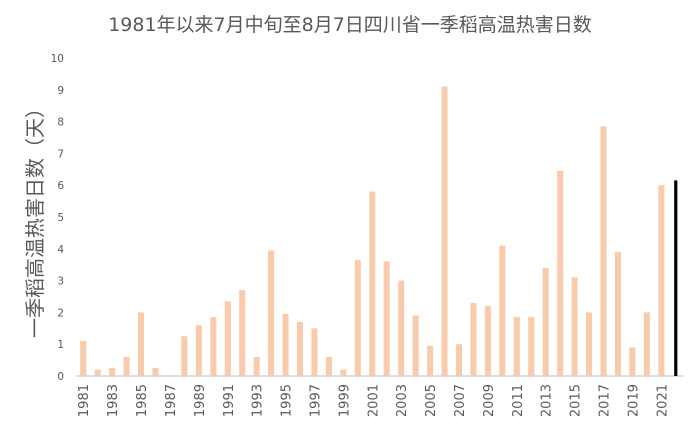  I want to click on x-tick-label: 1987, so click(171, 400).